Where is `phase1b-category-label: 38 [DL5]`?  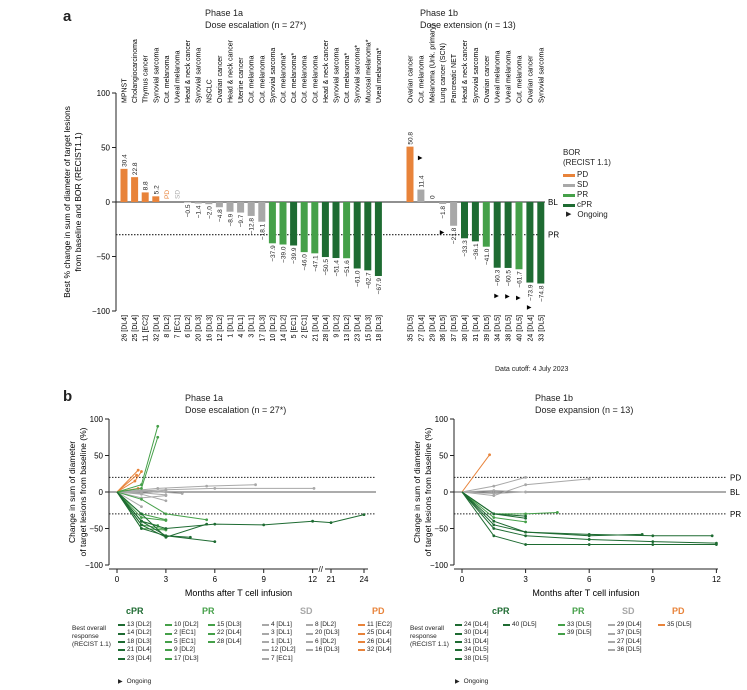 phase1b-category-label: 38 [DL5] is located at coordinates (509, 328).